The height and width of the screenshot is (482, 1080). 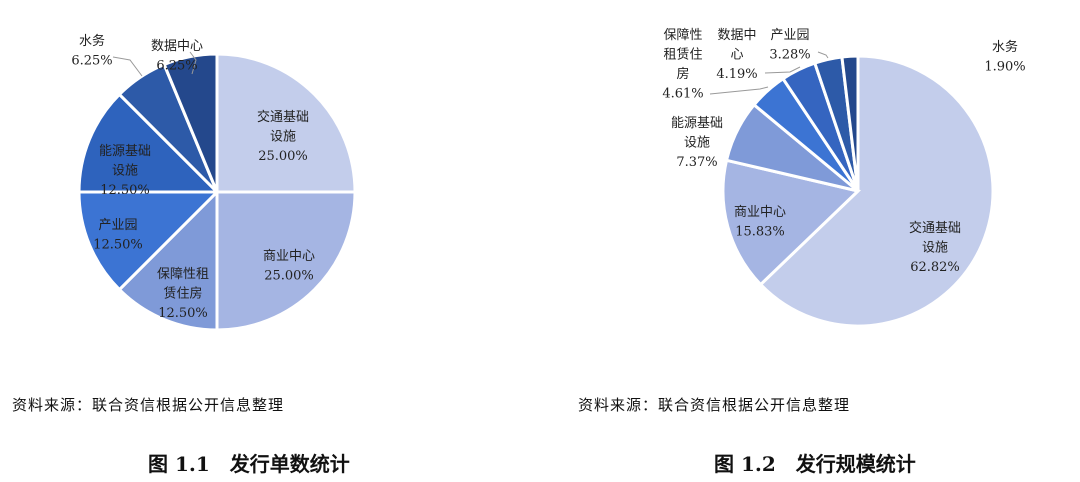 I want to click on slice-label: 交通基础设施 62.82%, so click(x=935, y=247).